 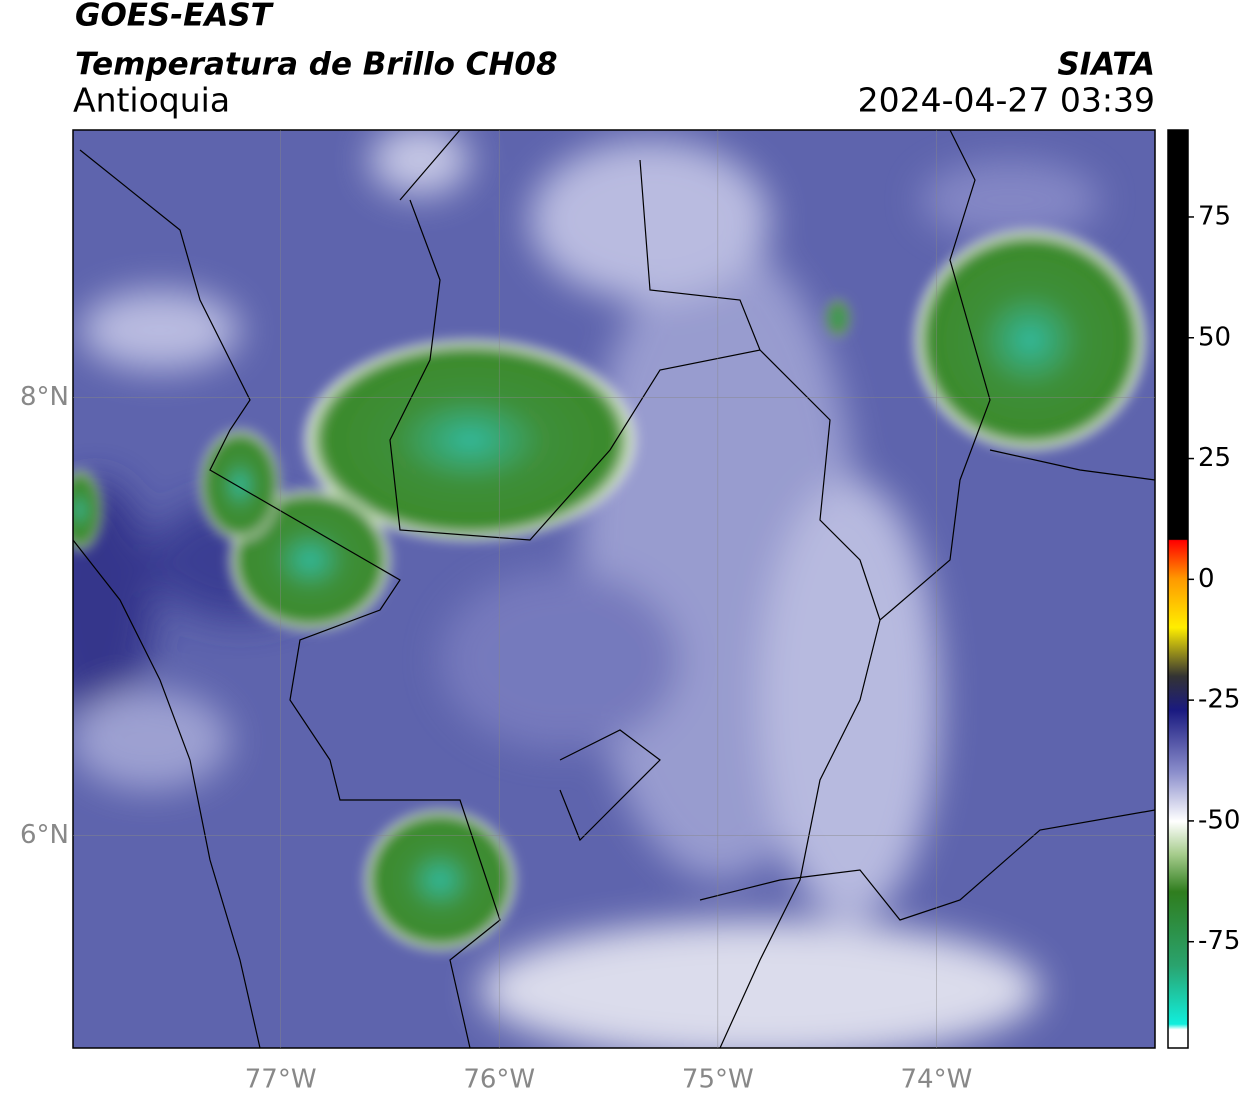 What do you see at coordinates (1219, 700) in the screenshot?
I see `colorbar-tick-label: -25` at bounding box center [1219, 700].